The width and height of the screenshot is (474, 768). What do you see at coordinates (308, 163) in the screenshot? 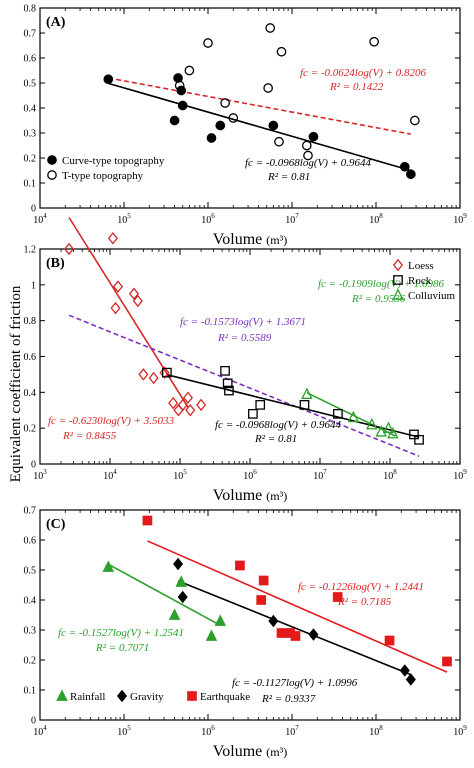
I see `fit-equation: fc = -0.0968log(V) + 0.9644` at bounding box center [308, 163].